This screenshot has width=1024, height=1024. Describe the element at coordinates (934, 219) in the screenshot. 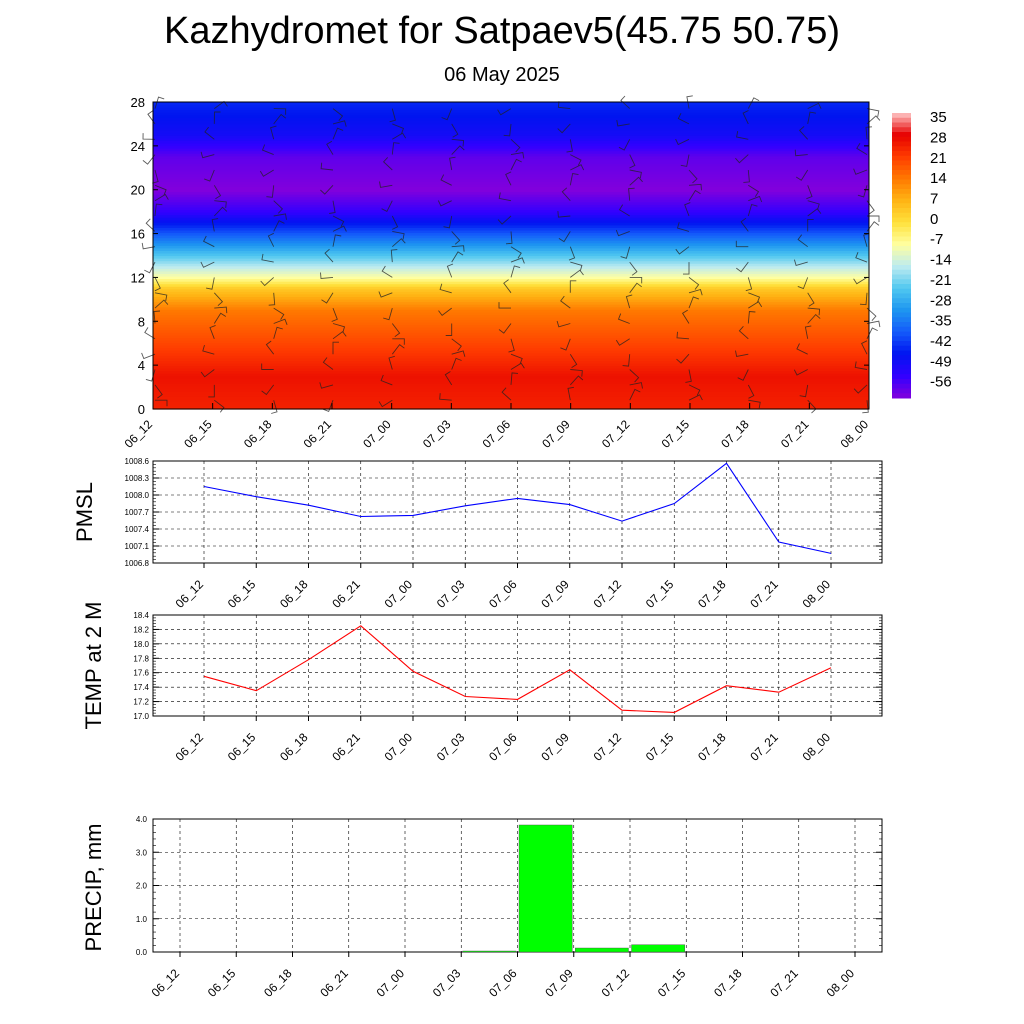

I see `colorbar-label: 0` at that location.